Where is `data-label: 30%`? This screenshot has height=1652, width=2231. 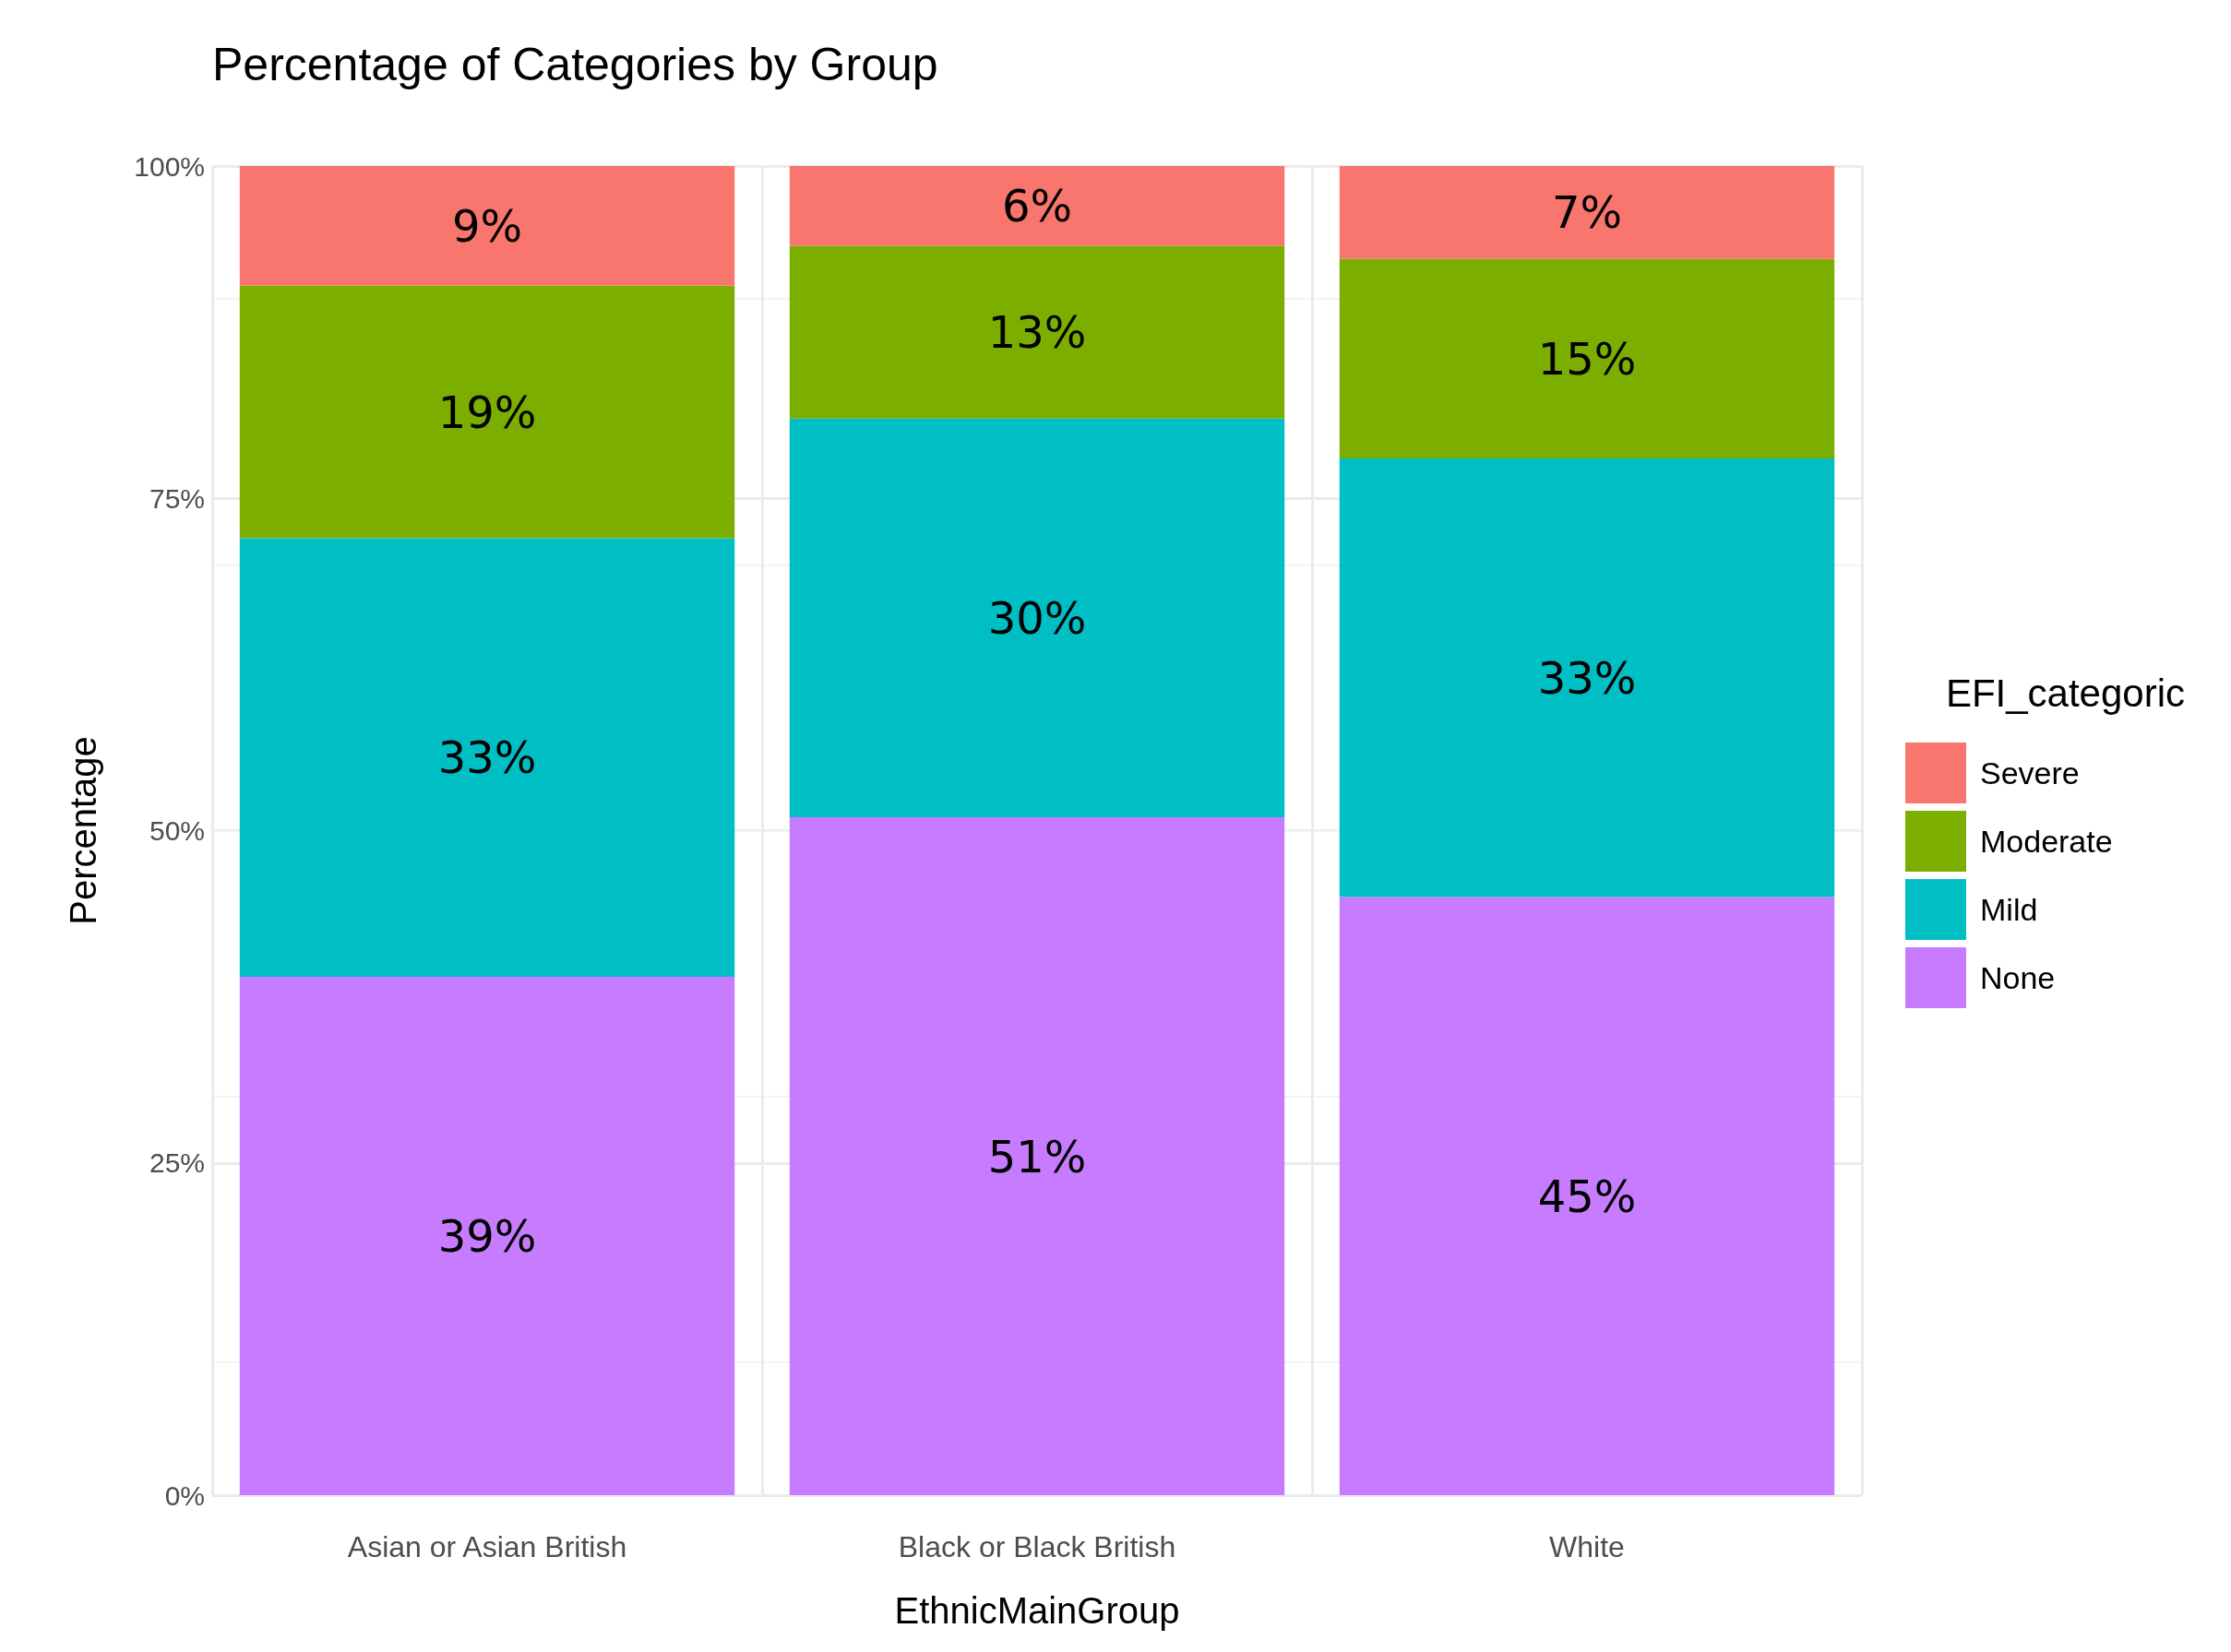
data-label: 30% is located at coordinates (1037, 617).